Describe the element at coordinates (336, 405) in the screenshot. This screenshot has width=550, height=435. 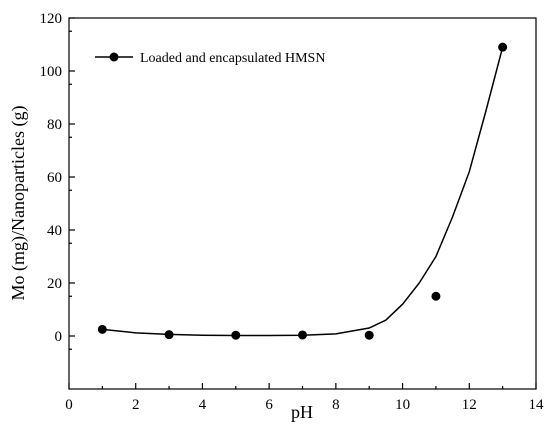
I see `x-tick-label: 8` at that location.